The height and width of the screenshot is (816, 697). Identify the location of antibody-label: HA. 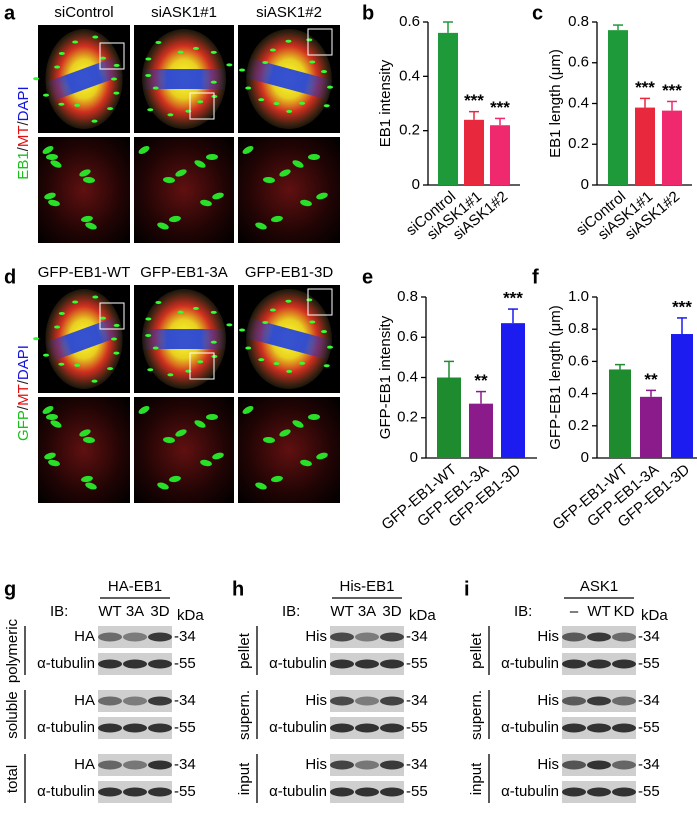
(84, 636).